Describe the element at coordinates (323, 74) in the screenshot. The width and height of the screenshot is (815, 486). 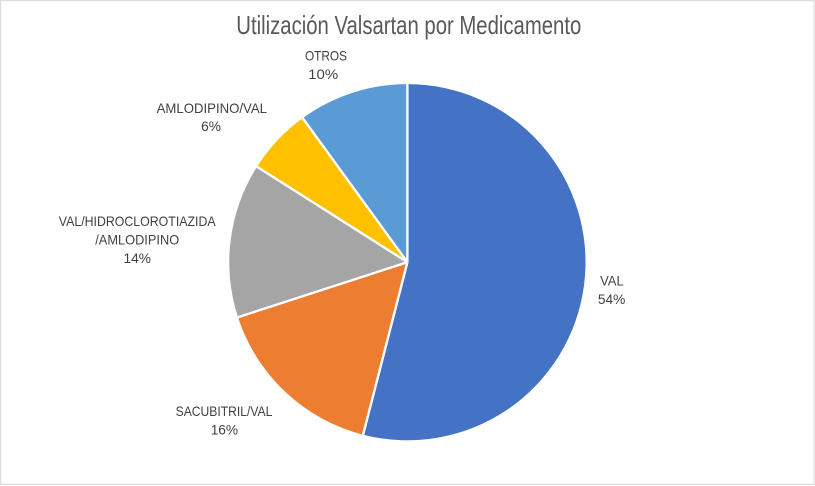
I see `svg-text: 10%` at that location.